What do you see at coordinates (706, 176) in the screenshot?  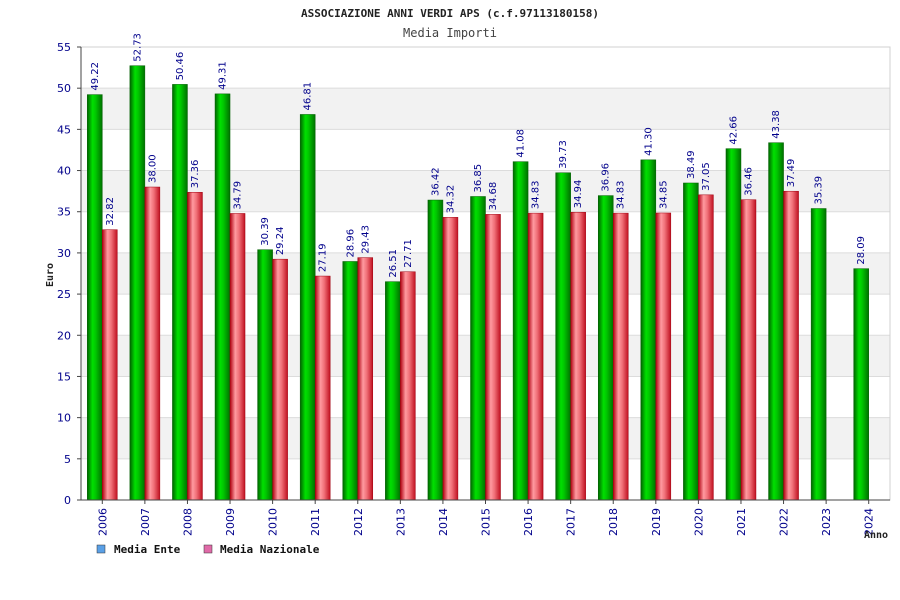 I see `value-label-nazionale-2020: 37.05` at bounding box center [706, 176].